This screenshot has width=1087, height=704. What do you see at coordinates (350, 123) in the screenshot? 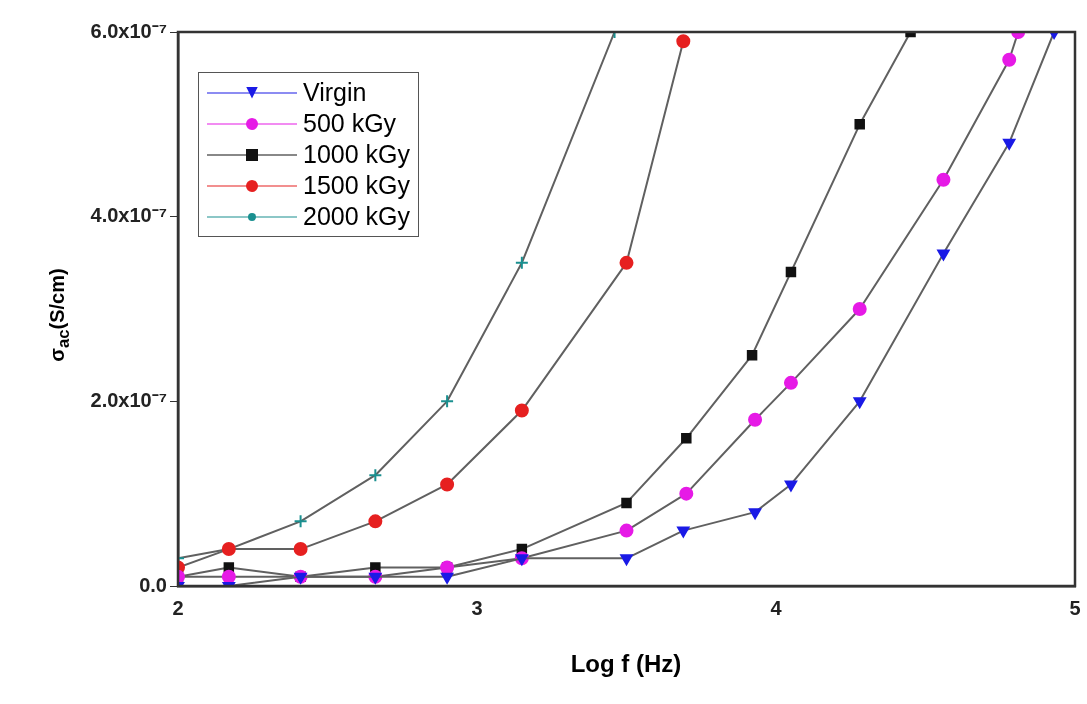
I see `legend-label: 500 kGy` at bounding box center [350, 123].